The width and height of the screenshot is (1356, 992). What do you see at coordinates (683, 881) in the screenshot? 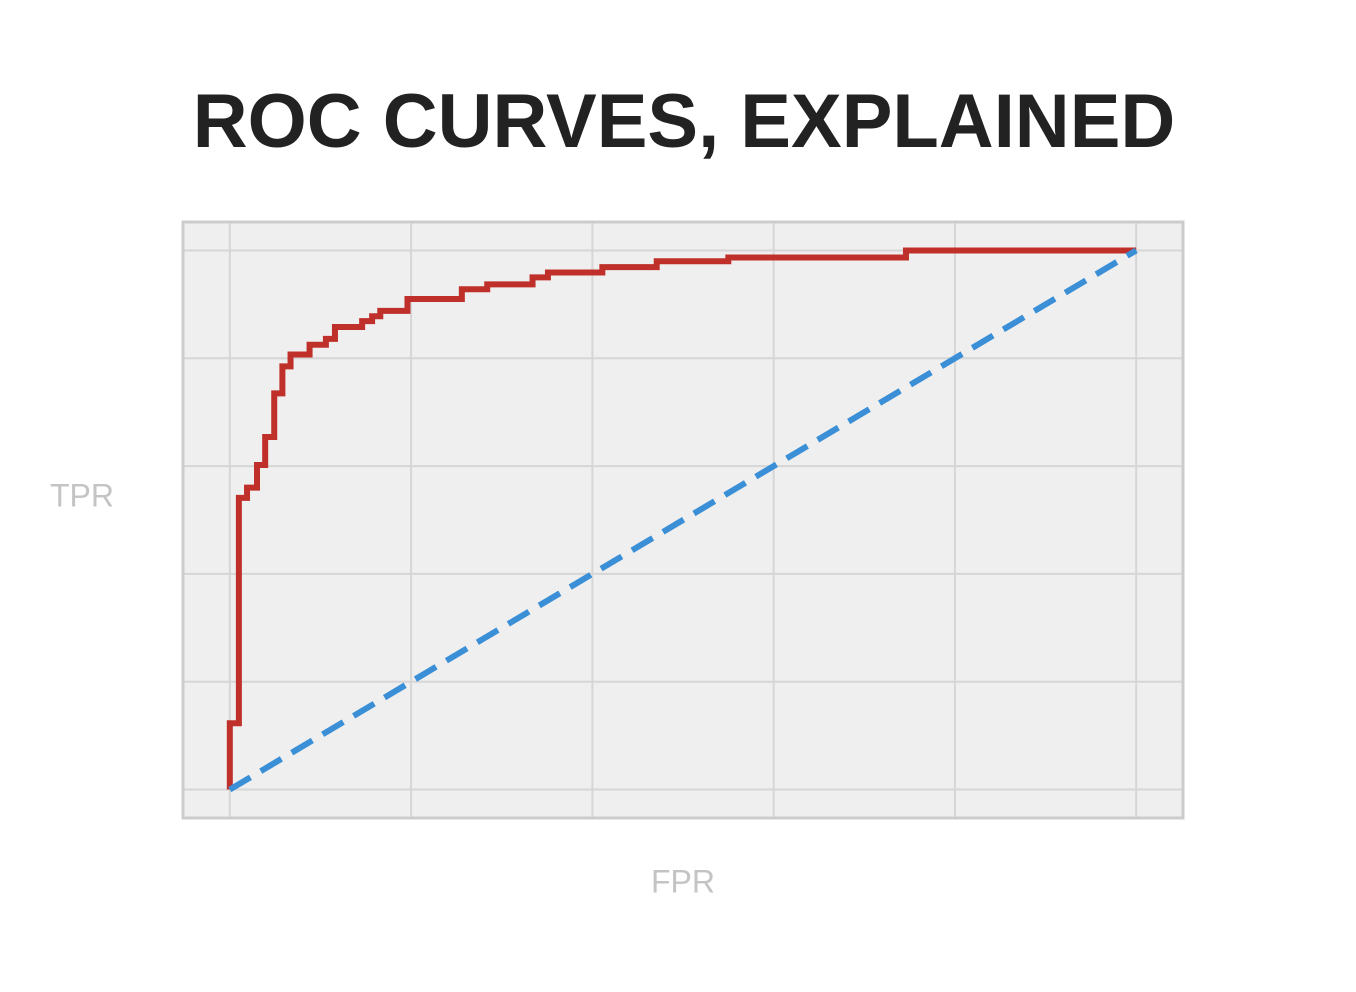
I see `x-axis-label: FPR` at bounding box center [683, 881].